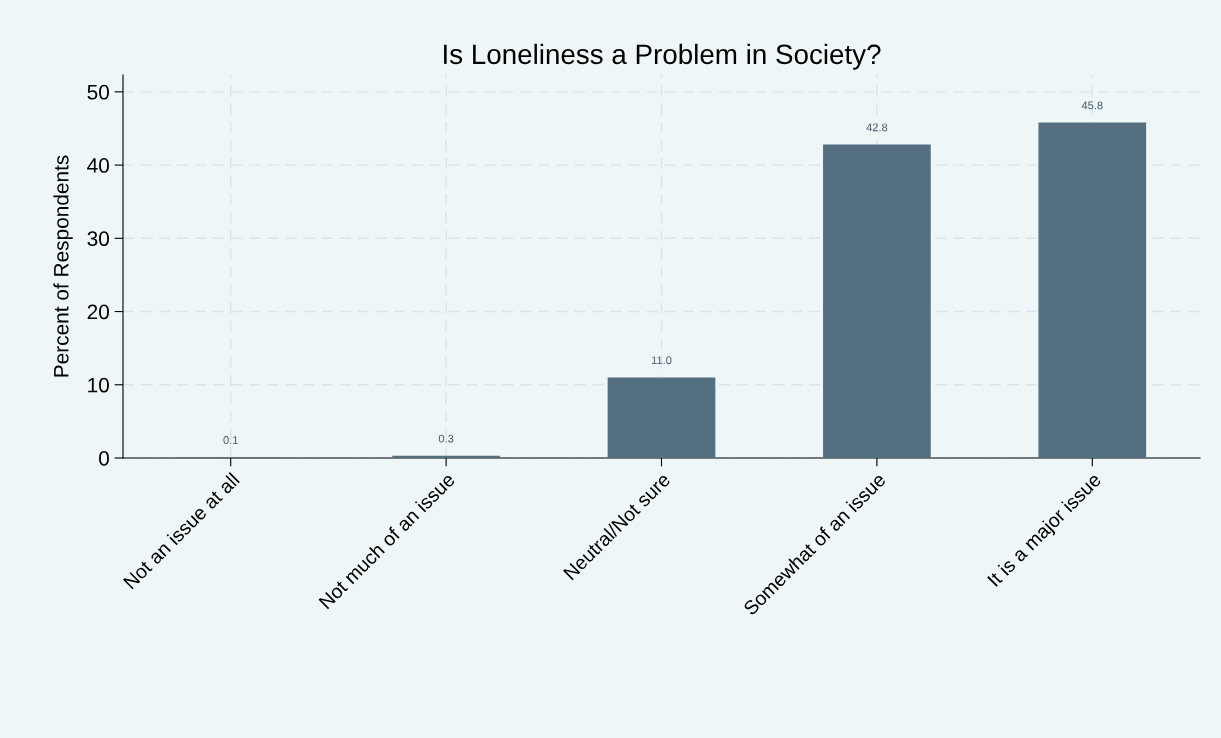  Describe the element at coordinates (98, 92) in the screenshot. I see `y-tick-label: 50` at that location.